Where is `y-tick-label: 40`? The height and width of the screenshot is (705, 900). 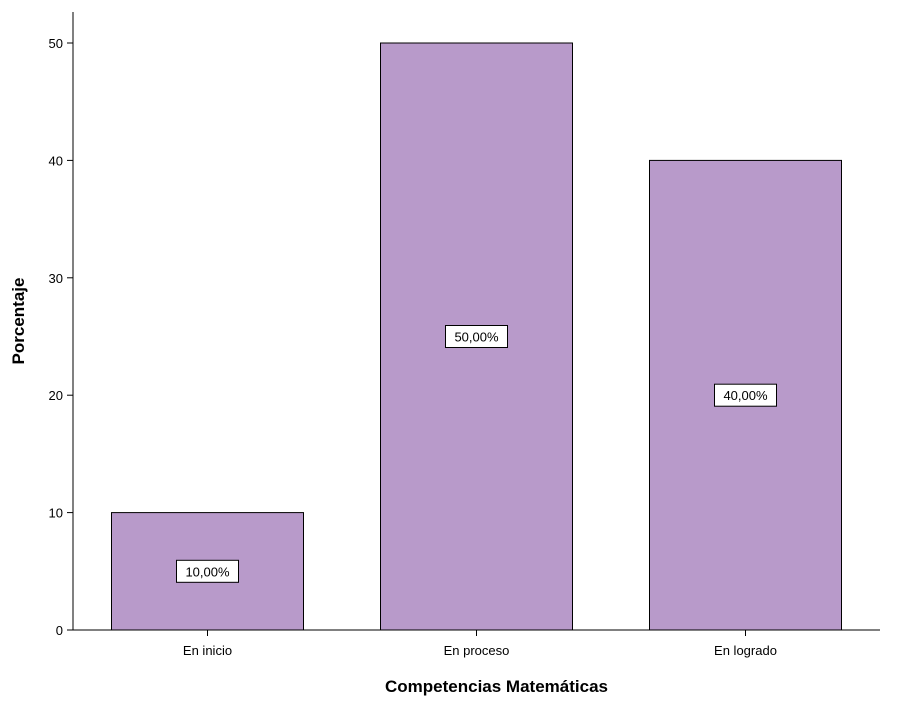 y-tick-label: 40 is located at coordinates (56, 160).